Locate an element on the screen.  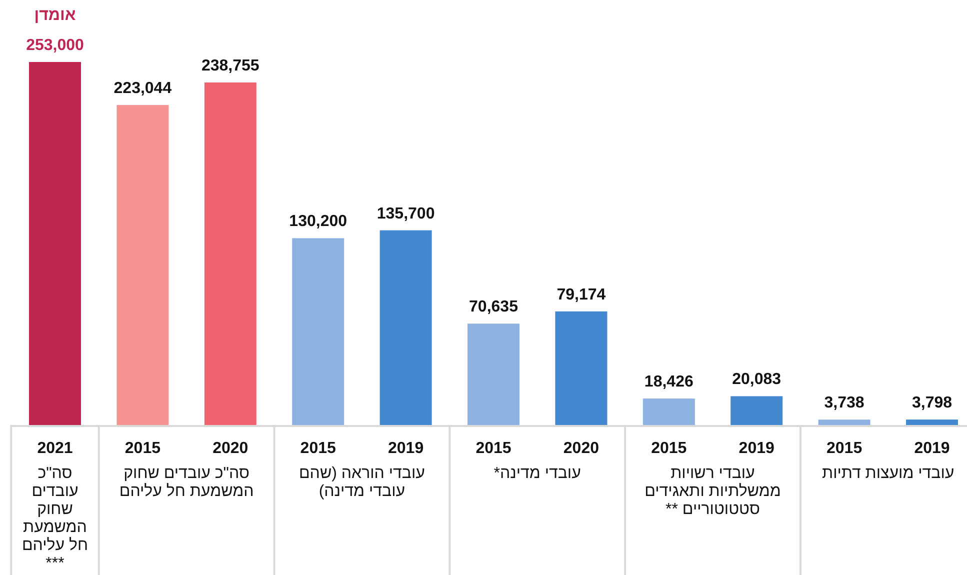
data-label: 79,174 is located at coordinates (581, 295).